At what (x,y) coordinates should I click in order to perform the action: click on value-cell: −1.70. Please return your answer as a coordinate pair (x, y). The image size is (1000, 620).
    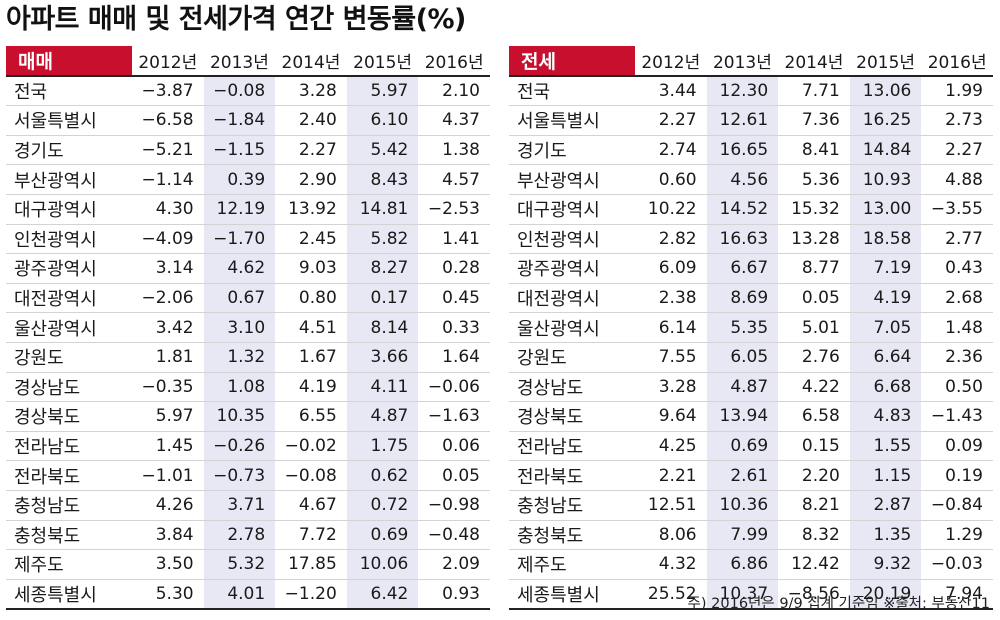
    Looking at the image, I should click on (239, 239).